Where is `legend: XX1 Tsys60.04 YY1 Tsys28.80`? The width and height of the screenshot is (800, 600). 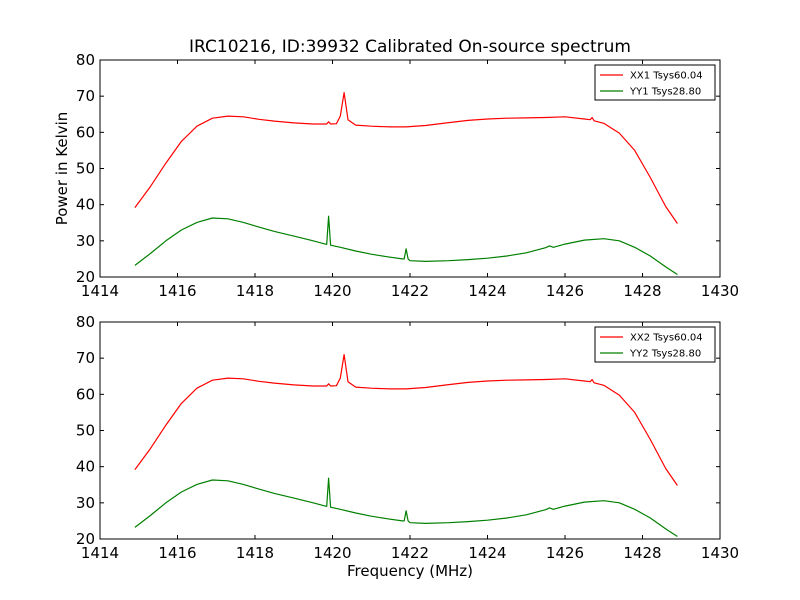 legend: XX1 Tsys60.04 YY1 Tsys28.80 is located at coordinates (655, 82).